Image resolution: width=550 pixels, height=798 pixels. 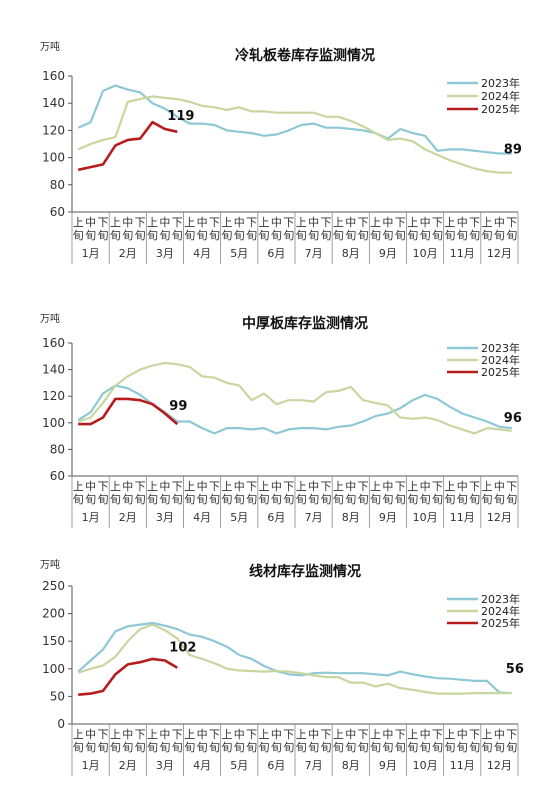 What do you see at coordinates (239, 253) in the screenshot?
I see `month-label: 5月` at bounding box center [239, 253].